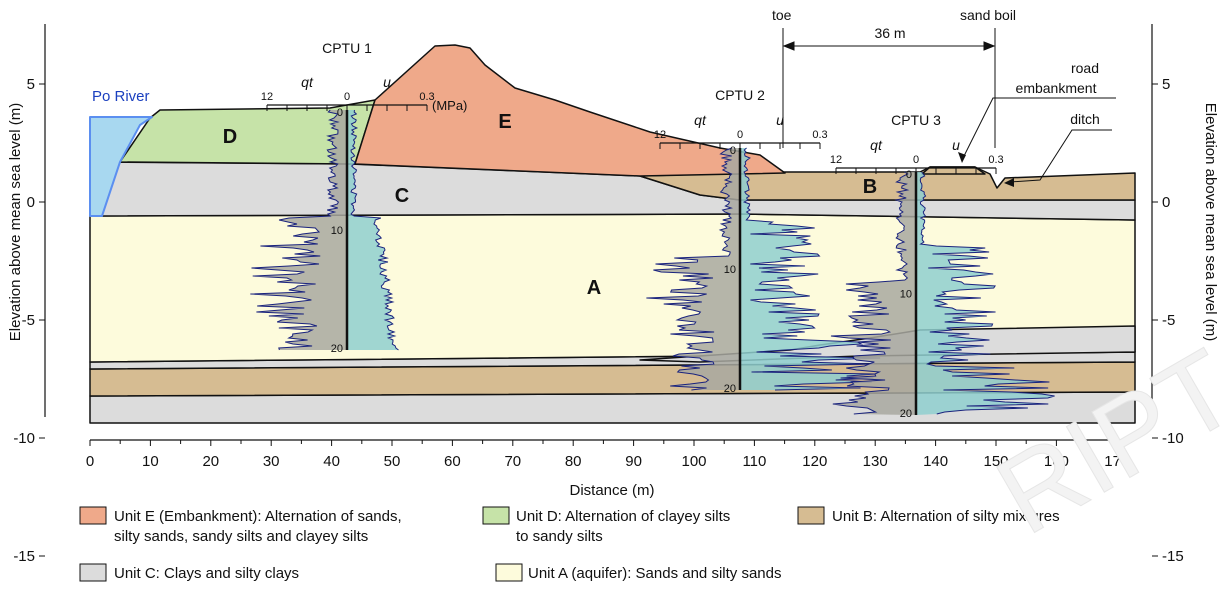  What do you see at coordinates (870, 187) in the screenshot?
I see `unit-b-letter: B` at bounding box center [870, 187].